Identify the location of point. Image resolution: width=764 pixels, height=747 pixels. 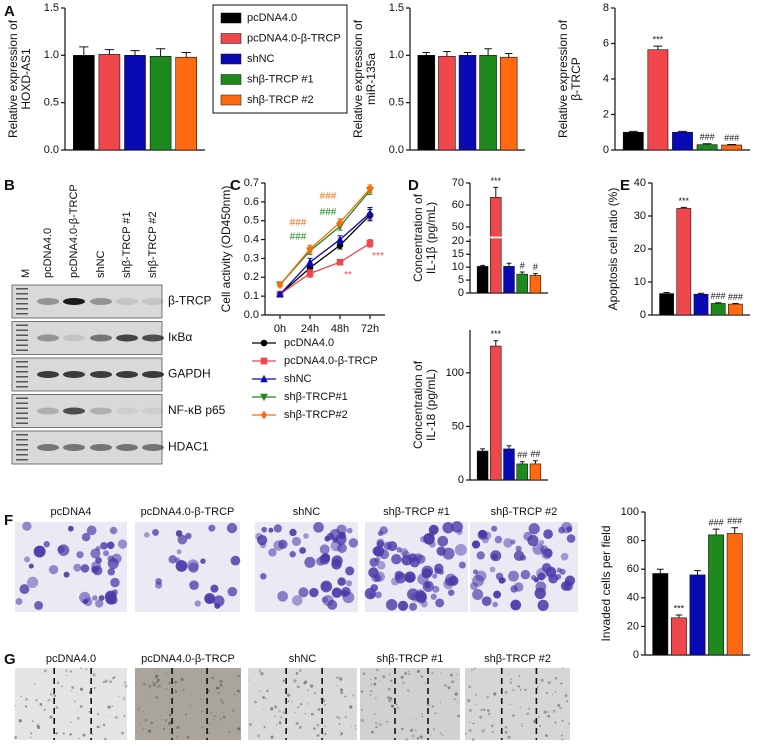
(340, 239).